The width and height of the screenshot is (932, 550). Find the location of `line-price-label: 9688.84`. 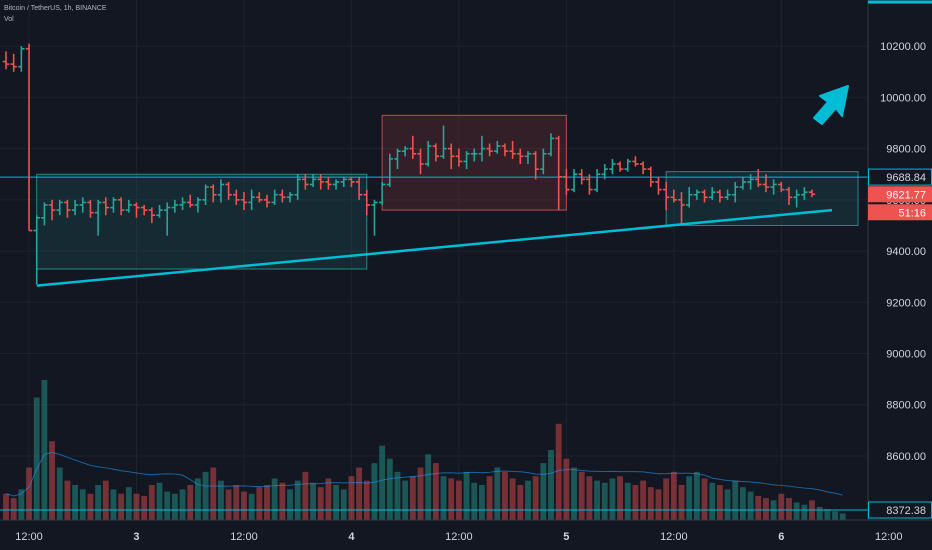

line-price-label: 9688.84 is located at coordinates (900, 177).